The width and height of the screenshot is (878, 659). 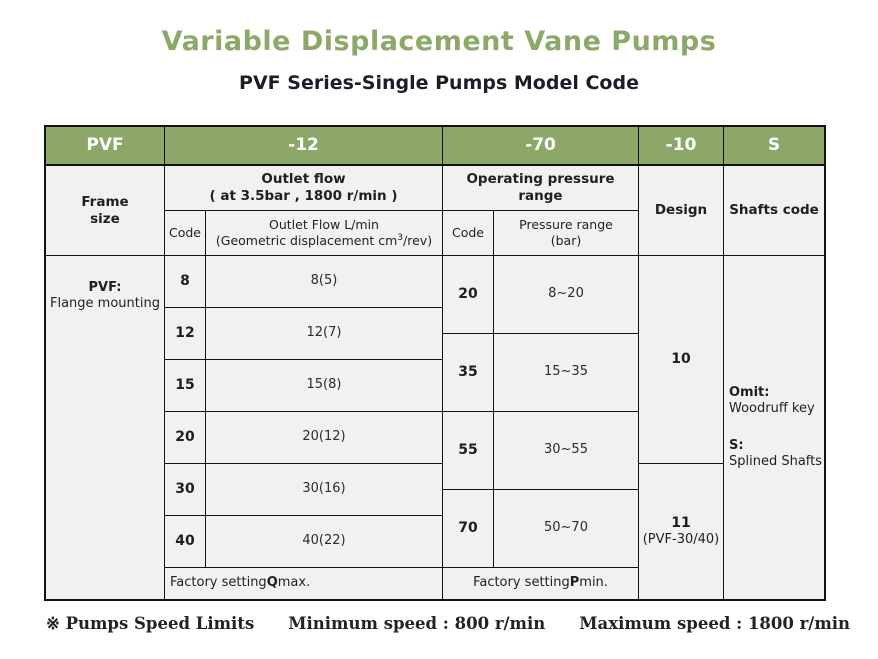 What do you see at coordinates (468, 295) in the screenshot?
I see `pressure-code-20: 20` at bounding box center [468, 295].